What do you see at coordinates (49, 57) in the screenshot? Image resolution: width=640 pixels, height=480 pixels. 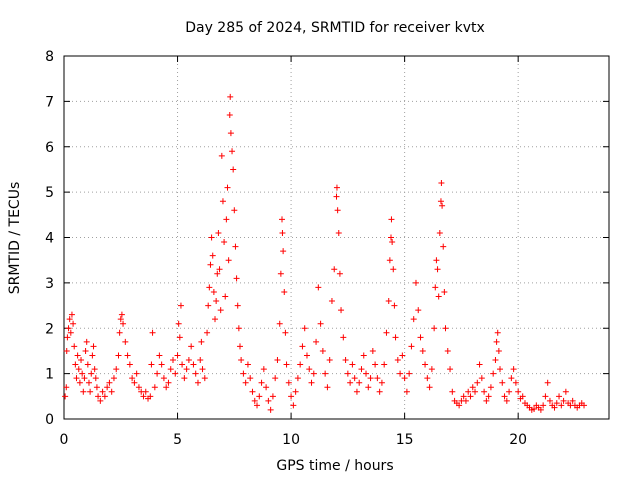 I see `y-tick-label: 8` at bounding box center [49, 57].